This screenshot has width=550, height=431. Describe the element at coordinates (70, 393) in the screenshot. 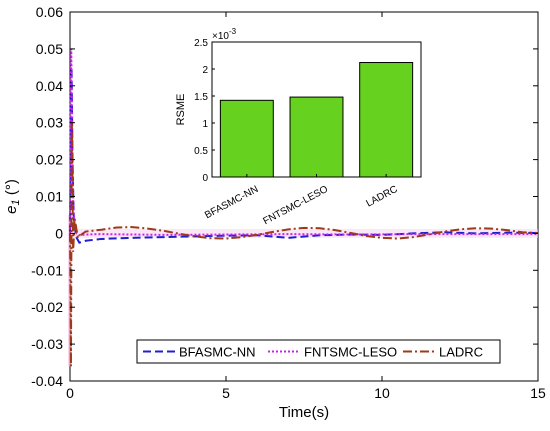

I see `x-tick-label: 0` at that location.